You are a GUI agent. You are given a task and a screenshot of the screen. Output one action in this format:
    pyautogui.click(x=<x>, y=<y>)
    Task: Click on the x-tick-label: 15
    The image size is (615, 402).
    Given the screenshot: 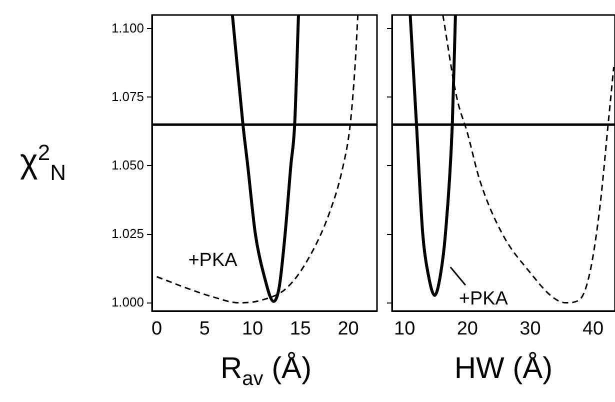 What is the action you would take?
    pyautogui.click(x=300, y=329)
    